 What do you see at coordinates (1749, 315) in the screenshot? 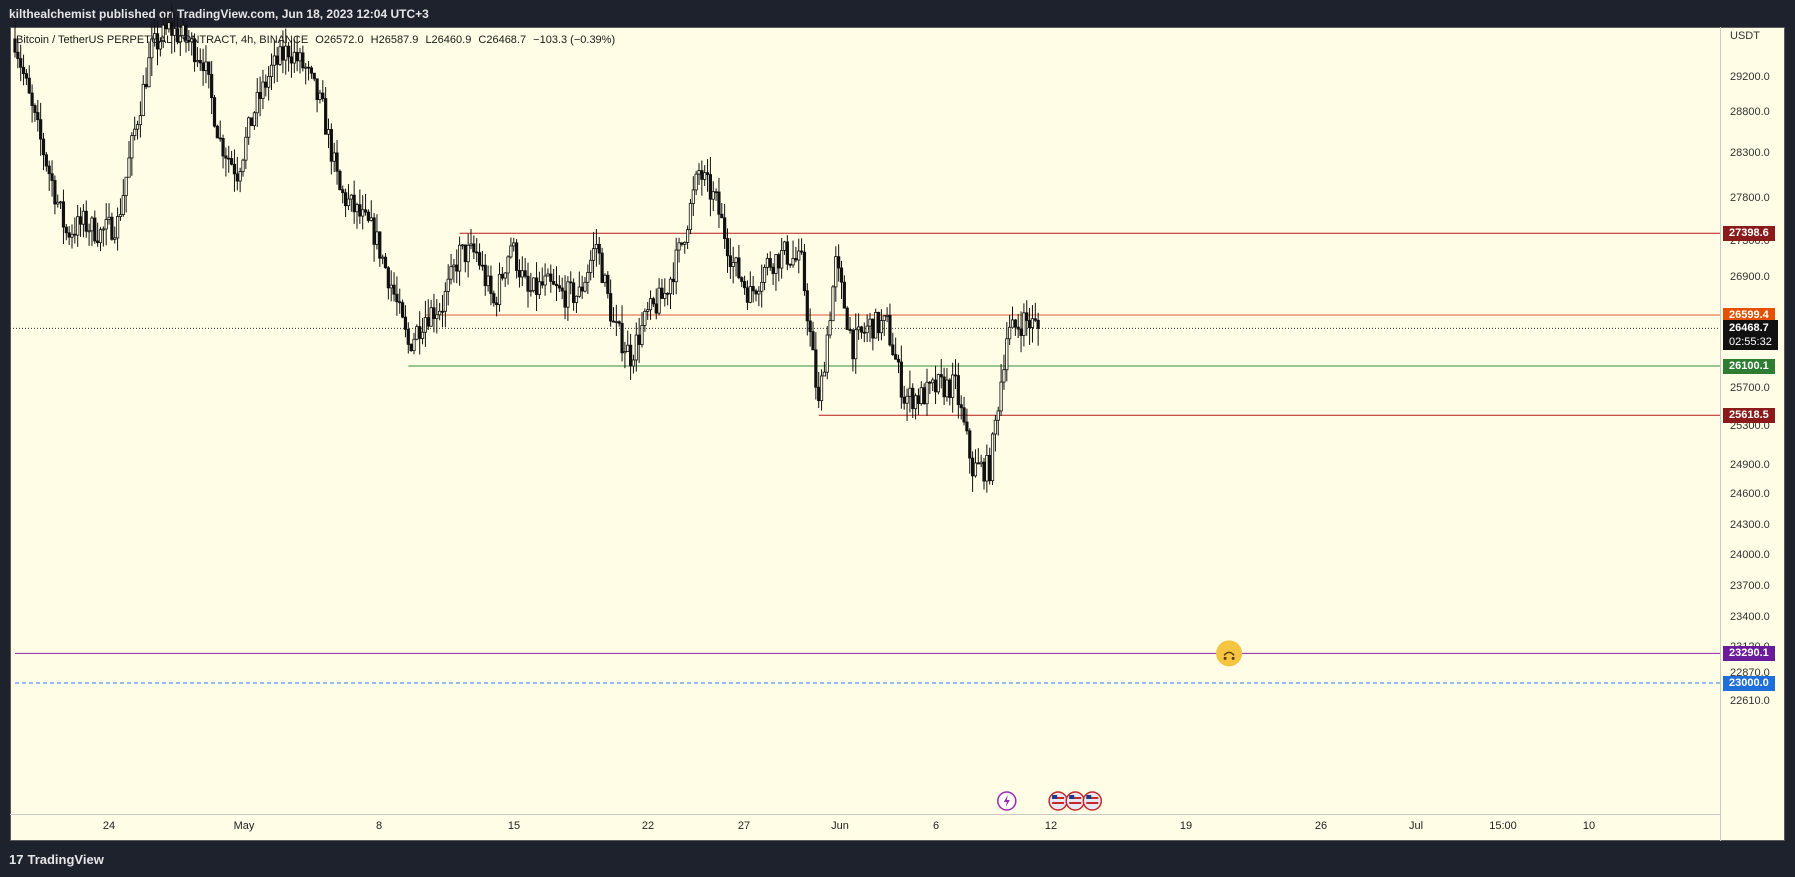
I see `price-tag: 26599.4` at bounding box center [1749, 315].